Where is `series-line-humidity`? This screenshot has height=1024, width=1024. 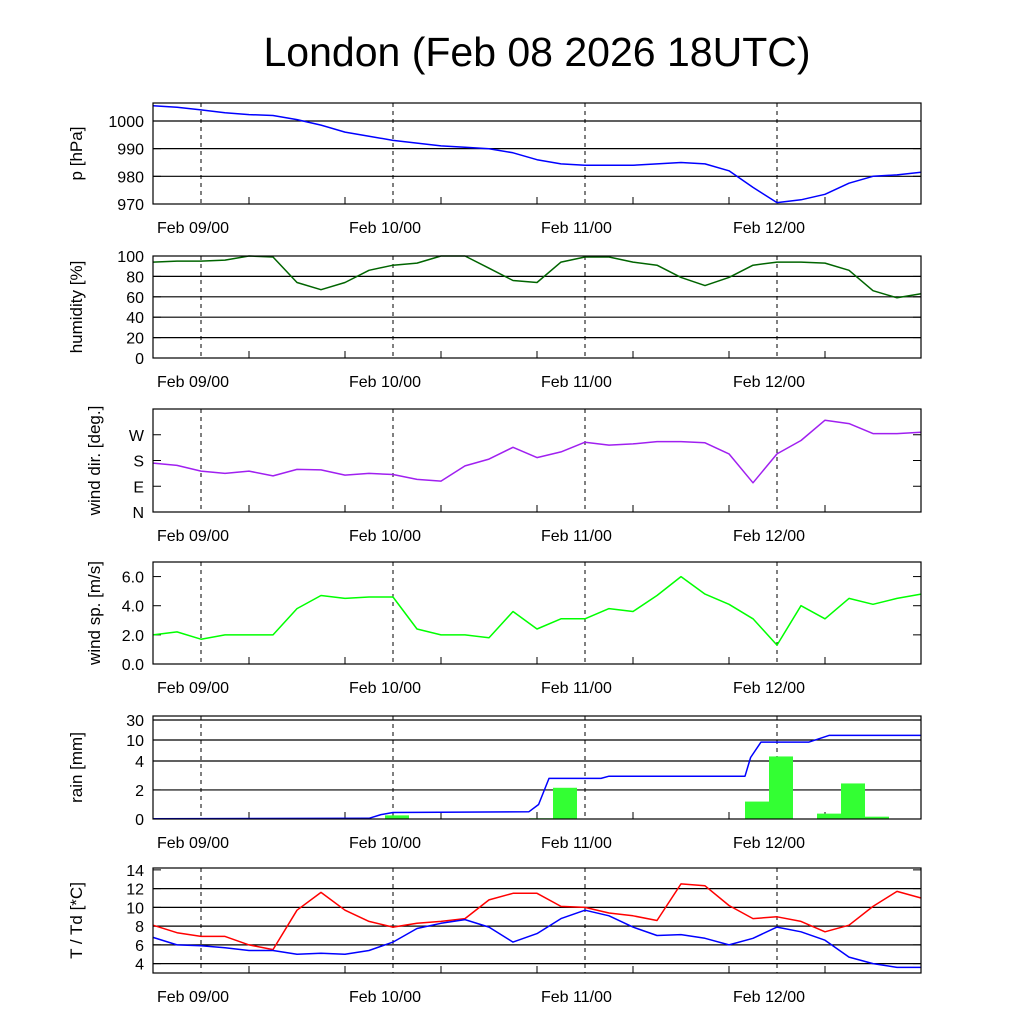
series-line-humidity is located at coordinates (537, 277).